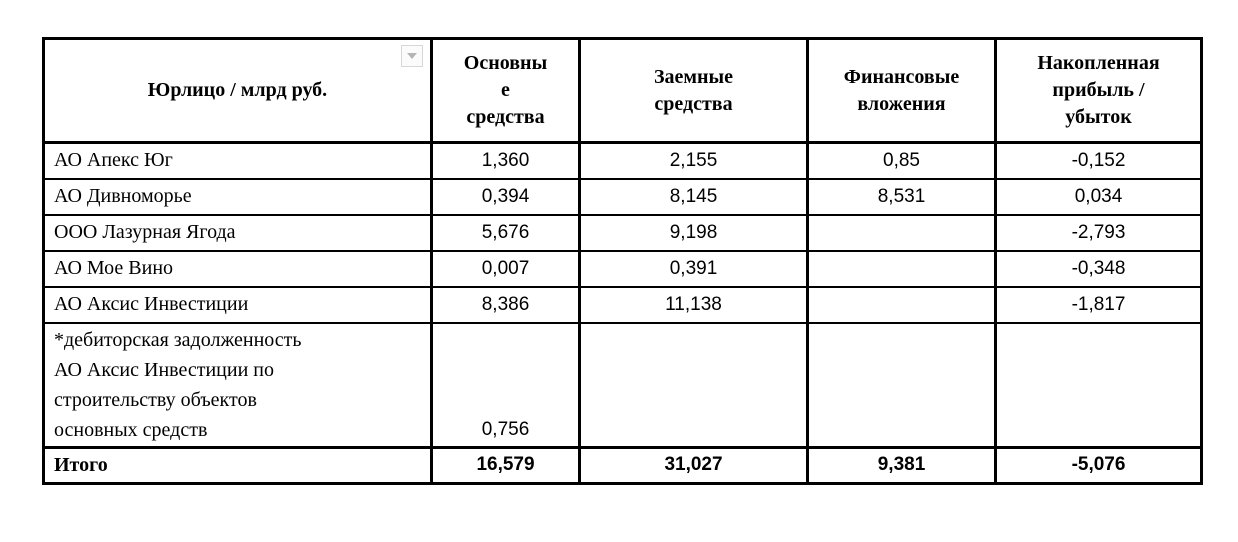  Describe the element at coordinates (1098, 465) in the screenshot. I see `total-accumulated-profit: -5,076` at that location.